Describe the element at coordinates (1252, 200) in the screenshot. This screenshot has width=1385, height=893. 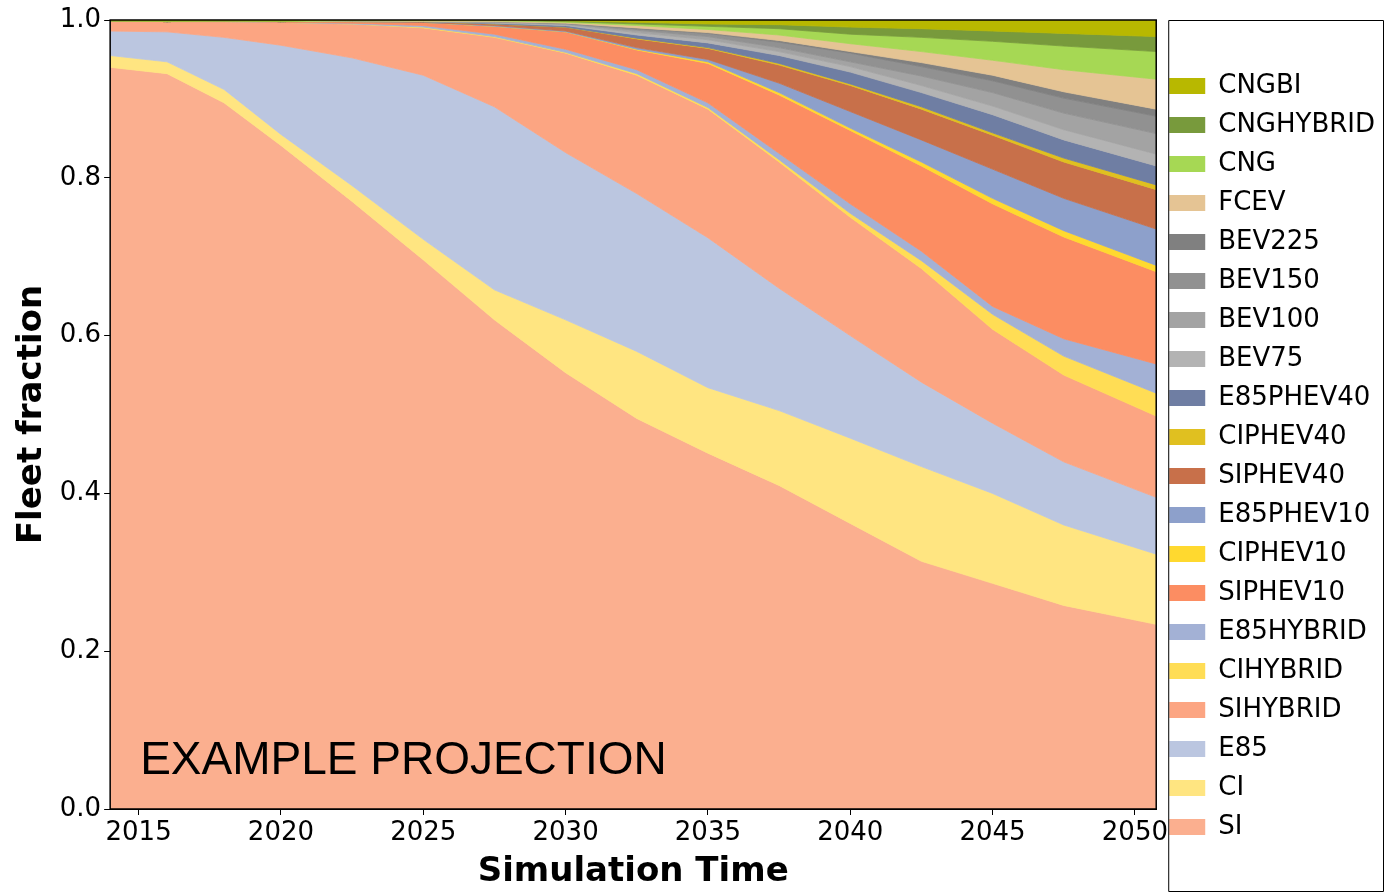
I see `legend-label: FCEV` at that location.